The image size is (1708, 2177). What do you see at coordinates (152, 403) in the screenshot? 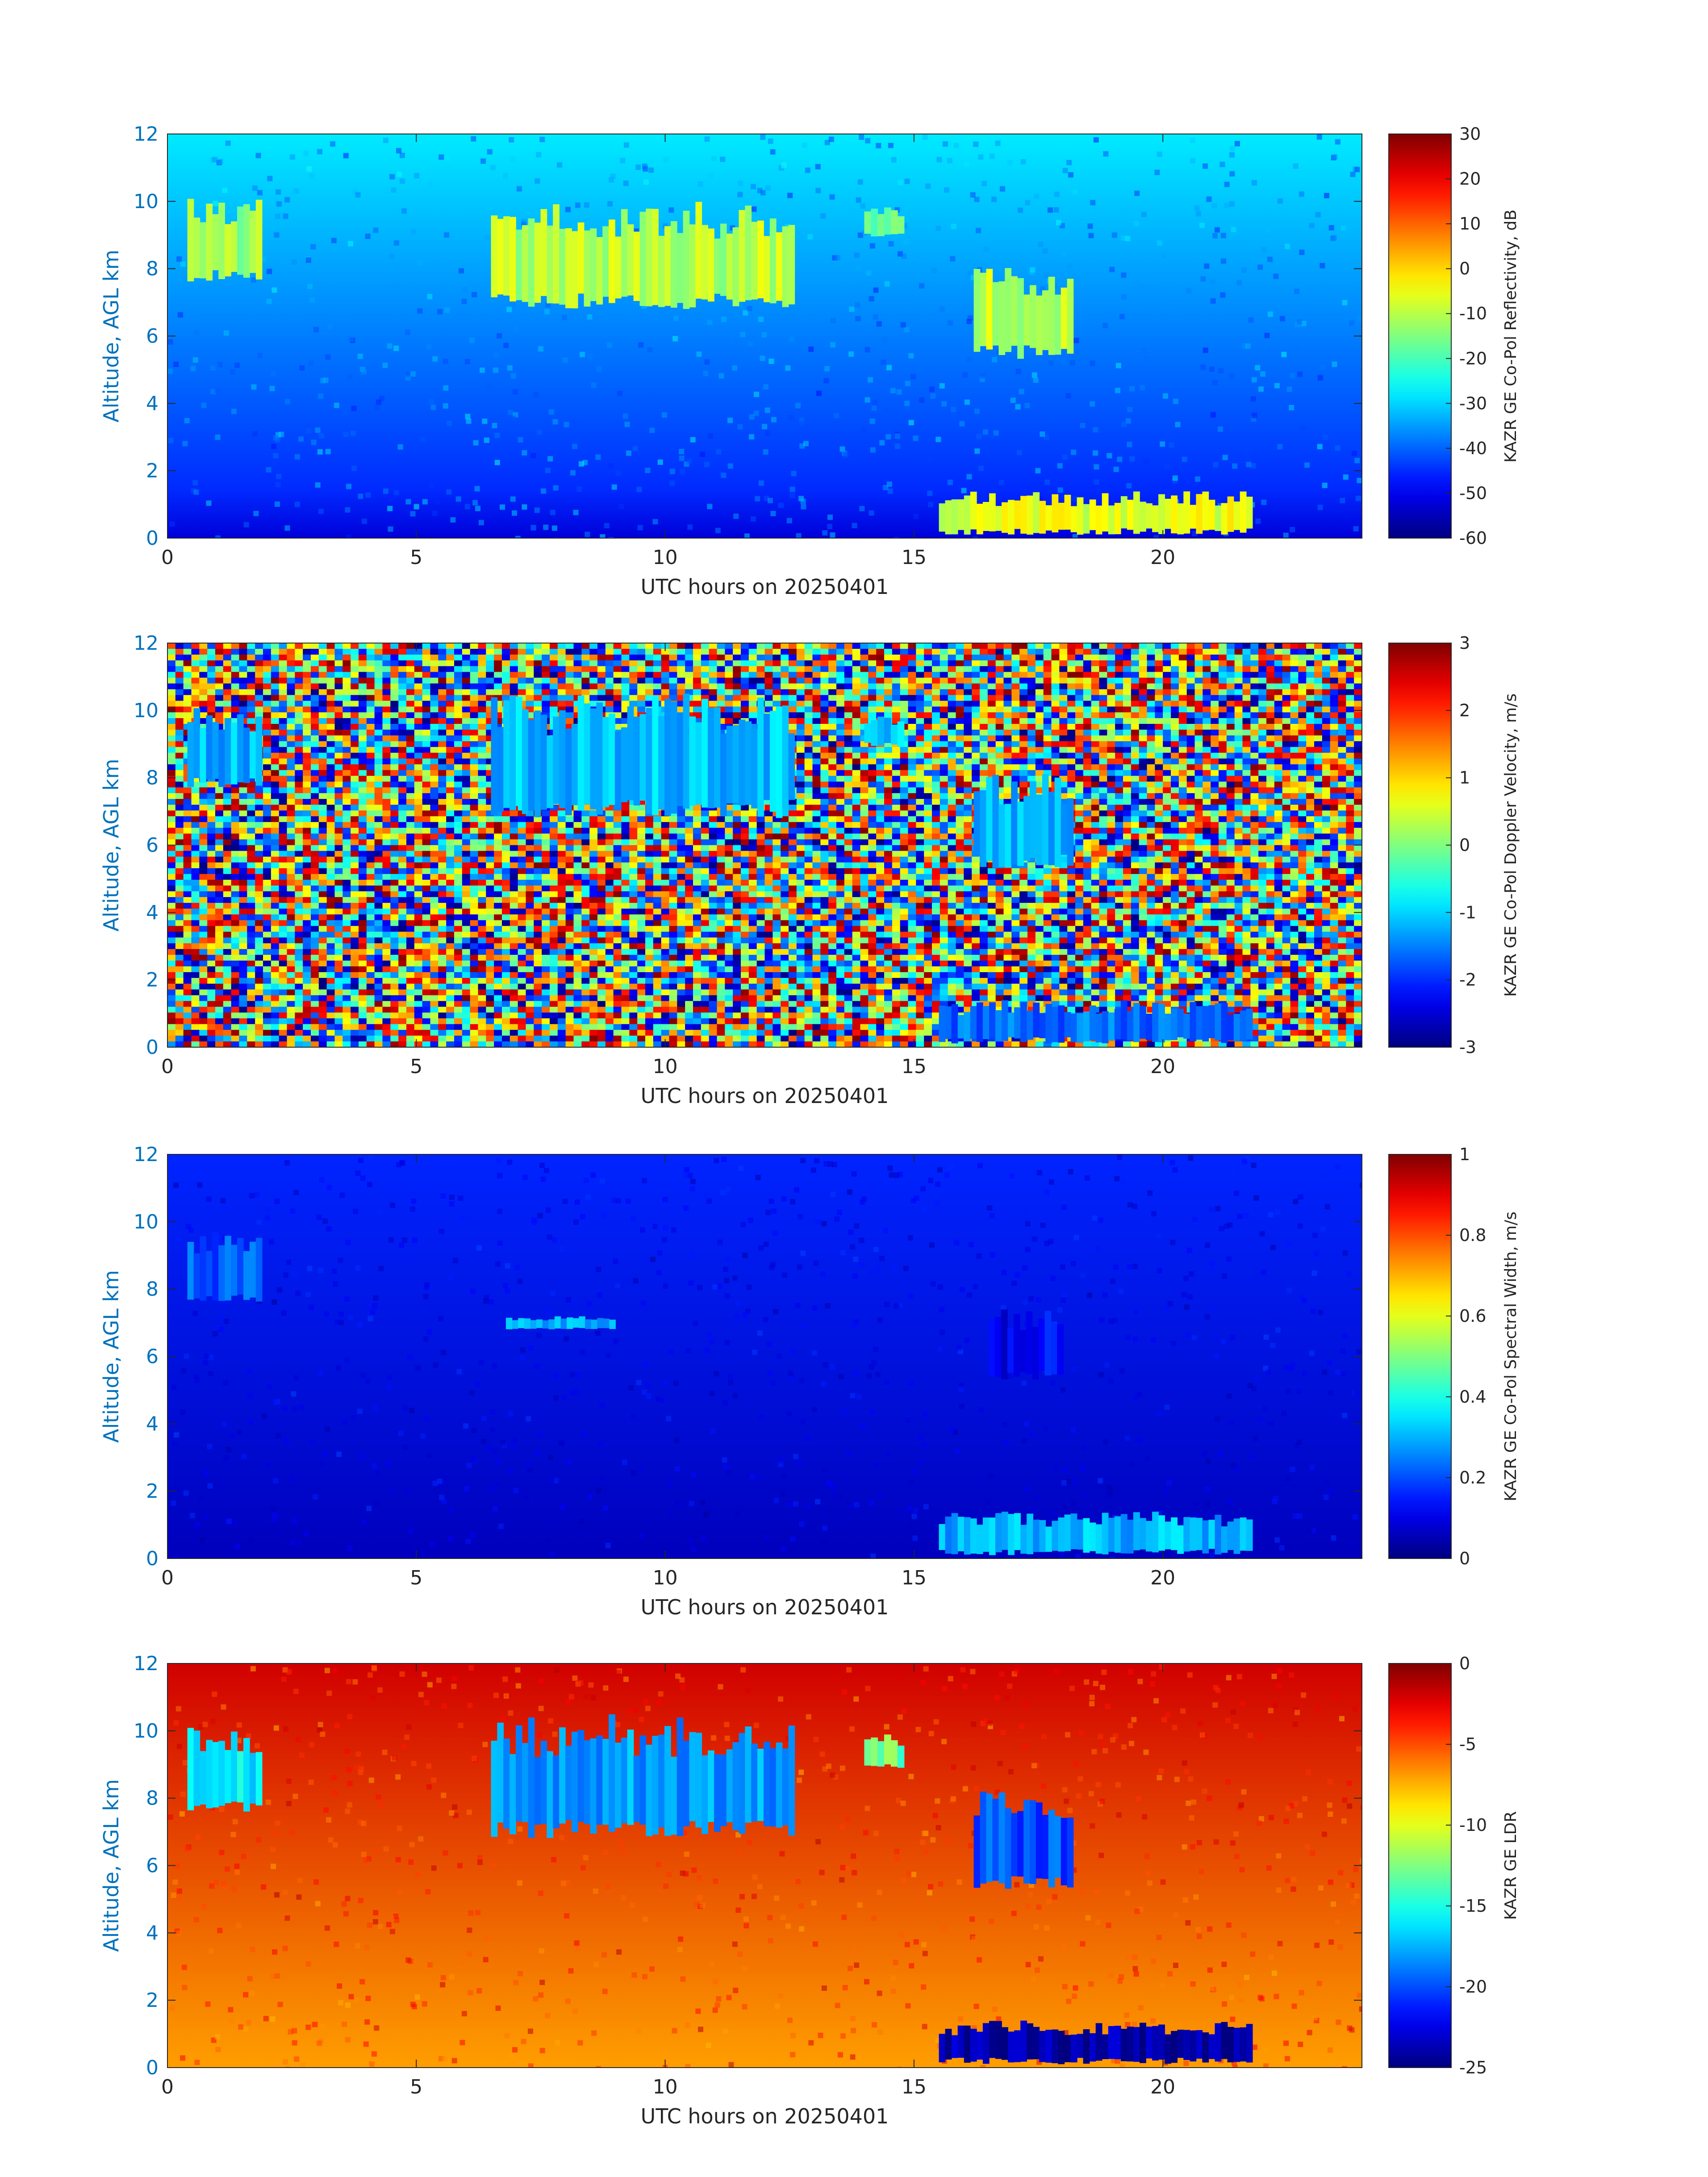
I see `y-tick-label: 4` at bounding box center [152, 403].